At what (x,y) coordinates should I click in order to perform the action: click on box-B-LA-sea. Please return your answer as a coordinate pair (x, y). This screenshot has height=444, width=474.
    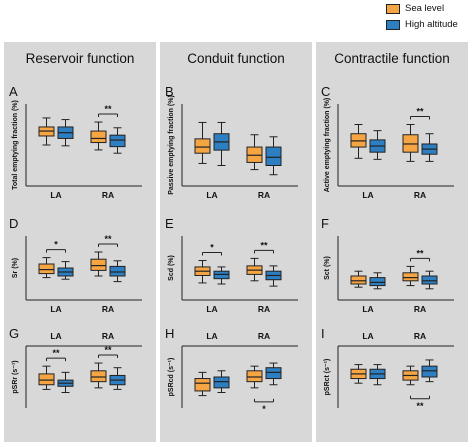
    Looking at the image, I should click on (202, 146).